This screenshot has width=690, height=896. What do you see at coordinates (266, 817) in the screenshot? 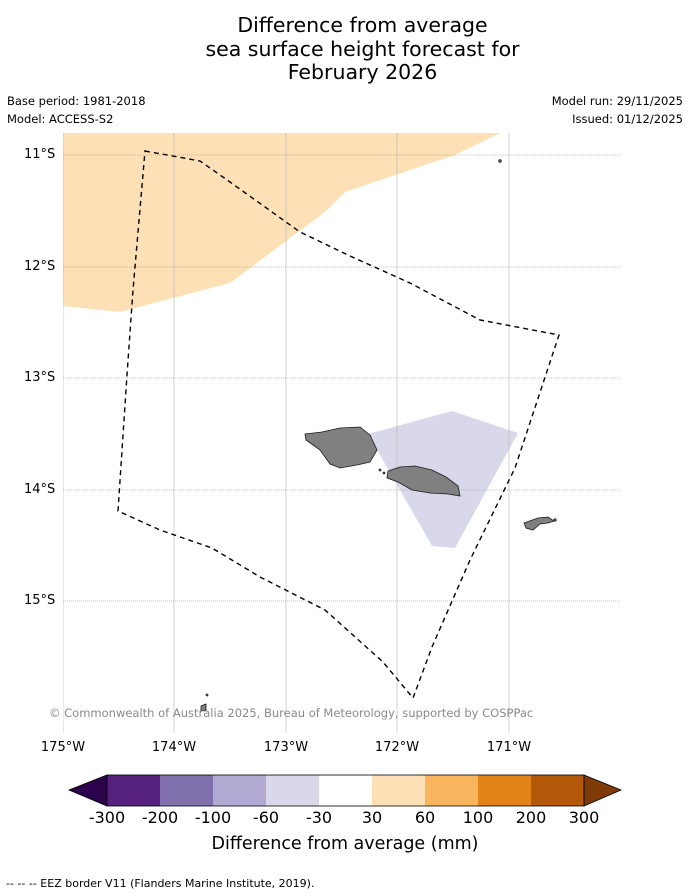
I see `colorbar-tick-3: -60` at bounding box center [266, 817].